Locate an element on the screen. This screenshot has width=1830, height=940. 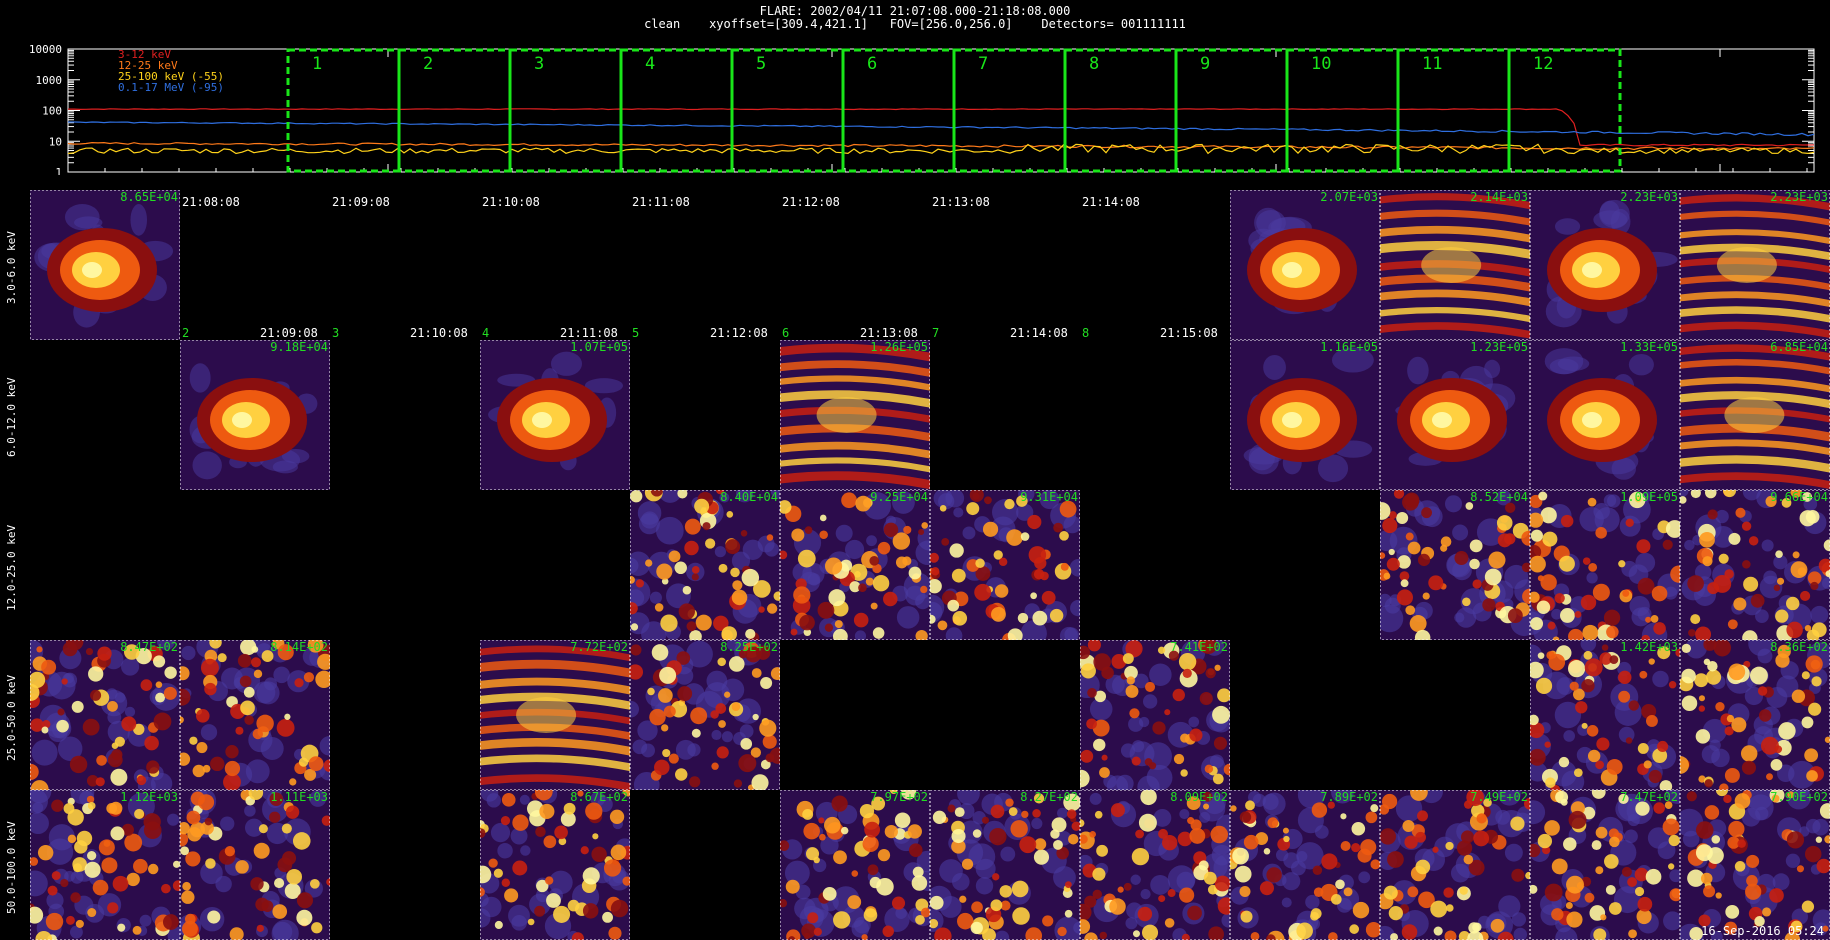
timestamp: 16-Sep-2016 05:24 is located at coordinates (1762, 931).